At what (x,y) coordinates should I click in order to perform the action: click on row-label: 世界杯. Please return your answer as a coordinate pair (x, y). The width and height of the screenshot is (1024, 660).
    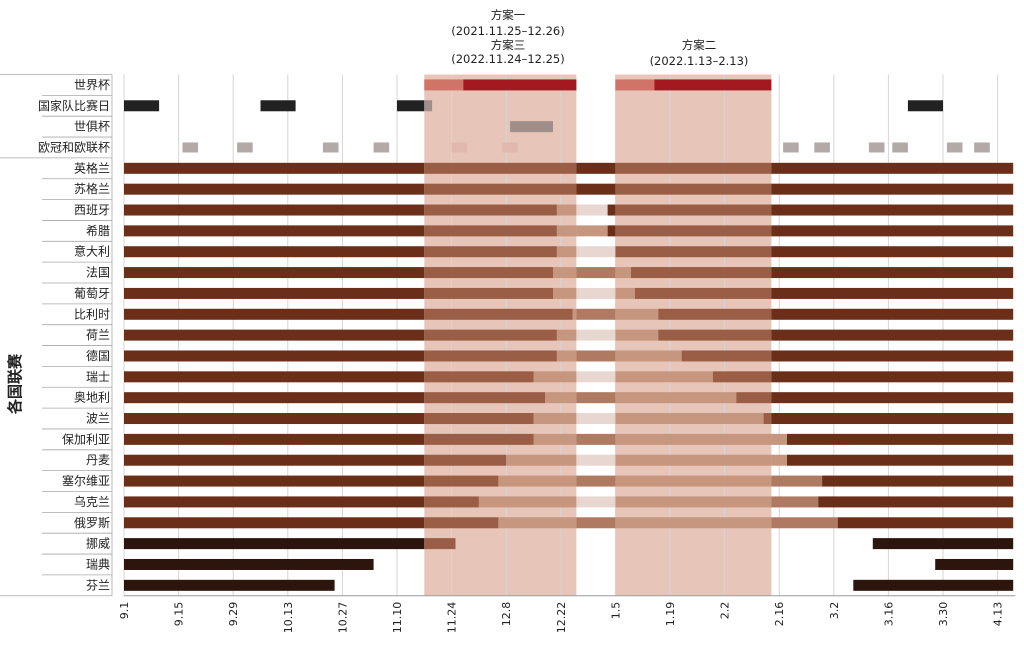
    Looking at the image, I should click on (92, 85).